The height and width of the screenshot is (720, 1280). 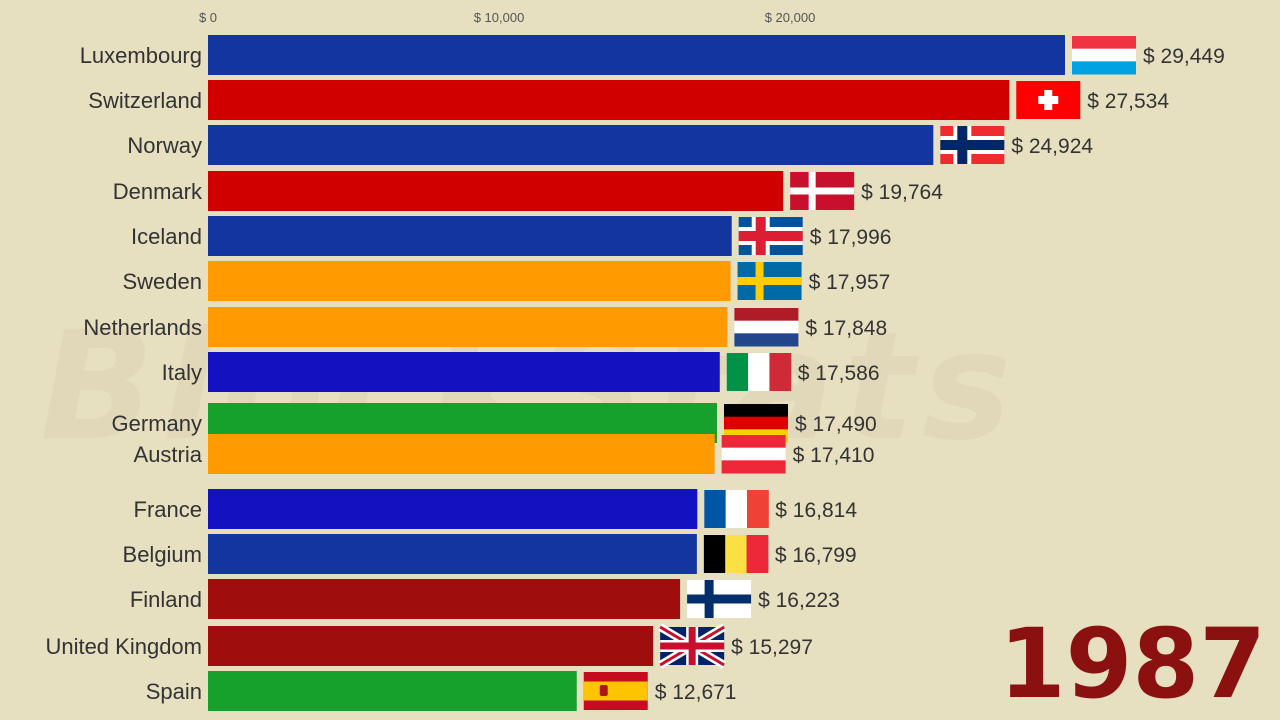 What do you see at coordinates (123, 646) in the screenshot?
I see `category-label: United Kingdom` at bounding box center [123, 646].